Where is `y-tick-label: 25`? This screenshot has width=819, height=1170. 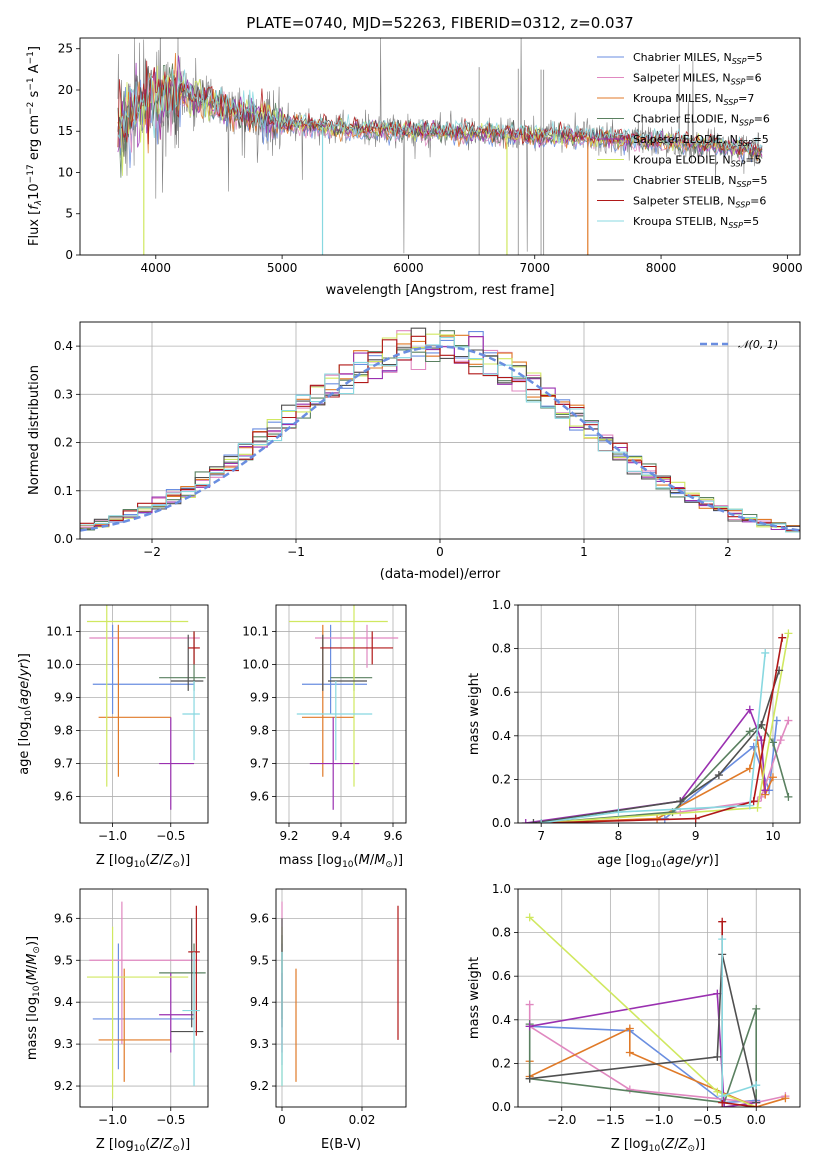 y-tick-label: 25 is located at coordinates (65, 49).